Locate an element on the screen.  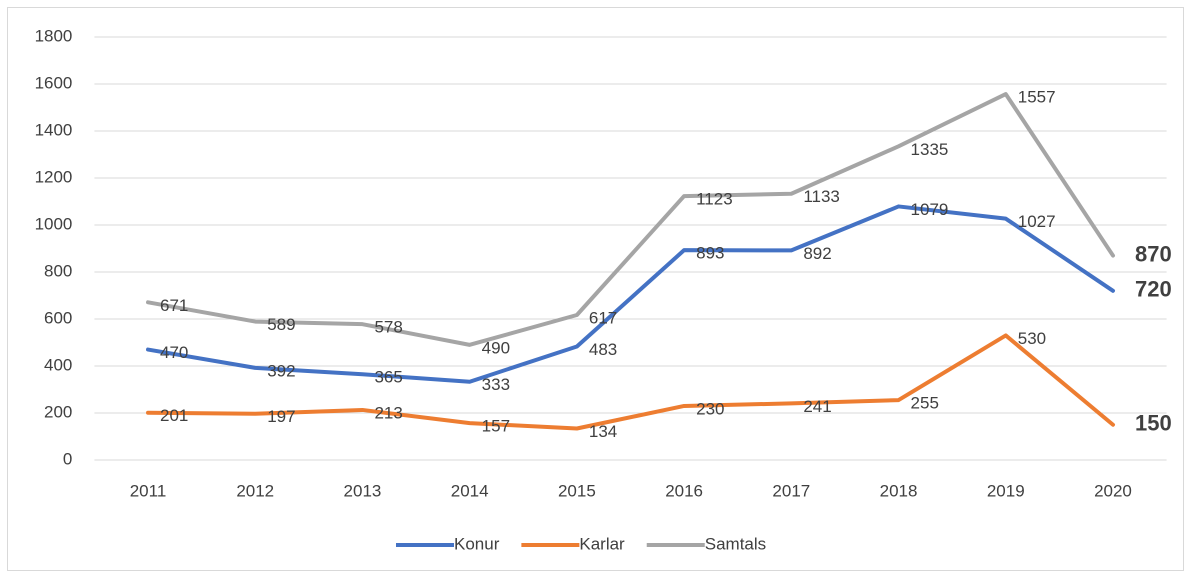
data-label: 333 is located at coordinates (496, 384).